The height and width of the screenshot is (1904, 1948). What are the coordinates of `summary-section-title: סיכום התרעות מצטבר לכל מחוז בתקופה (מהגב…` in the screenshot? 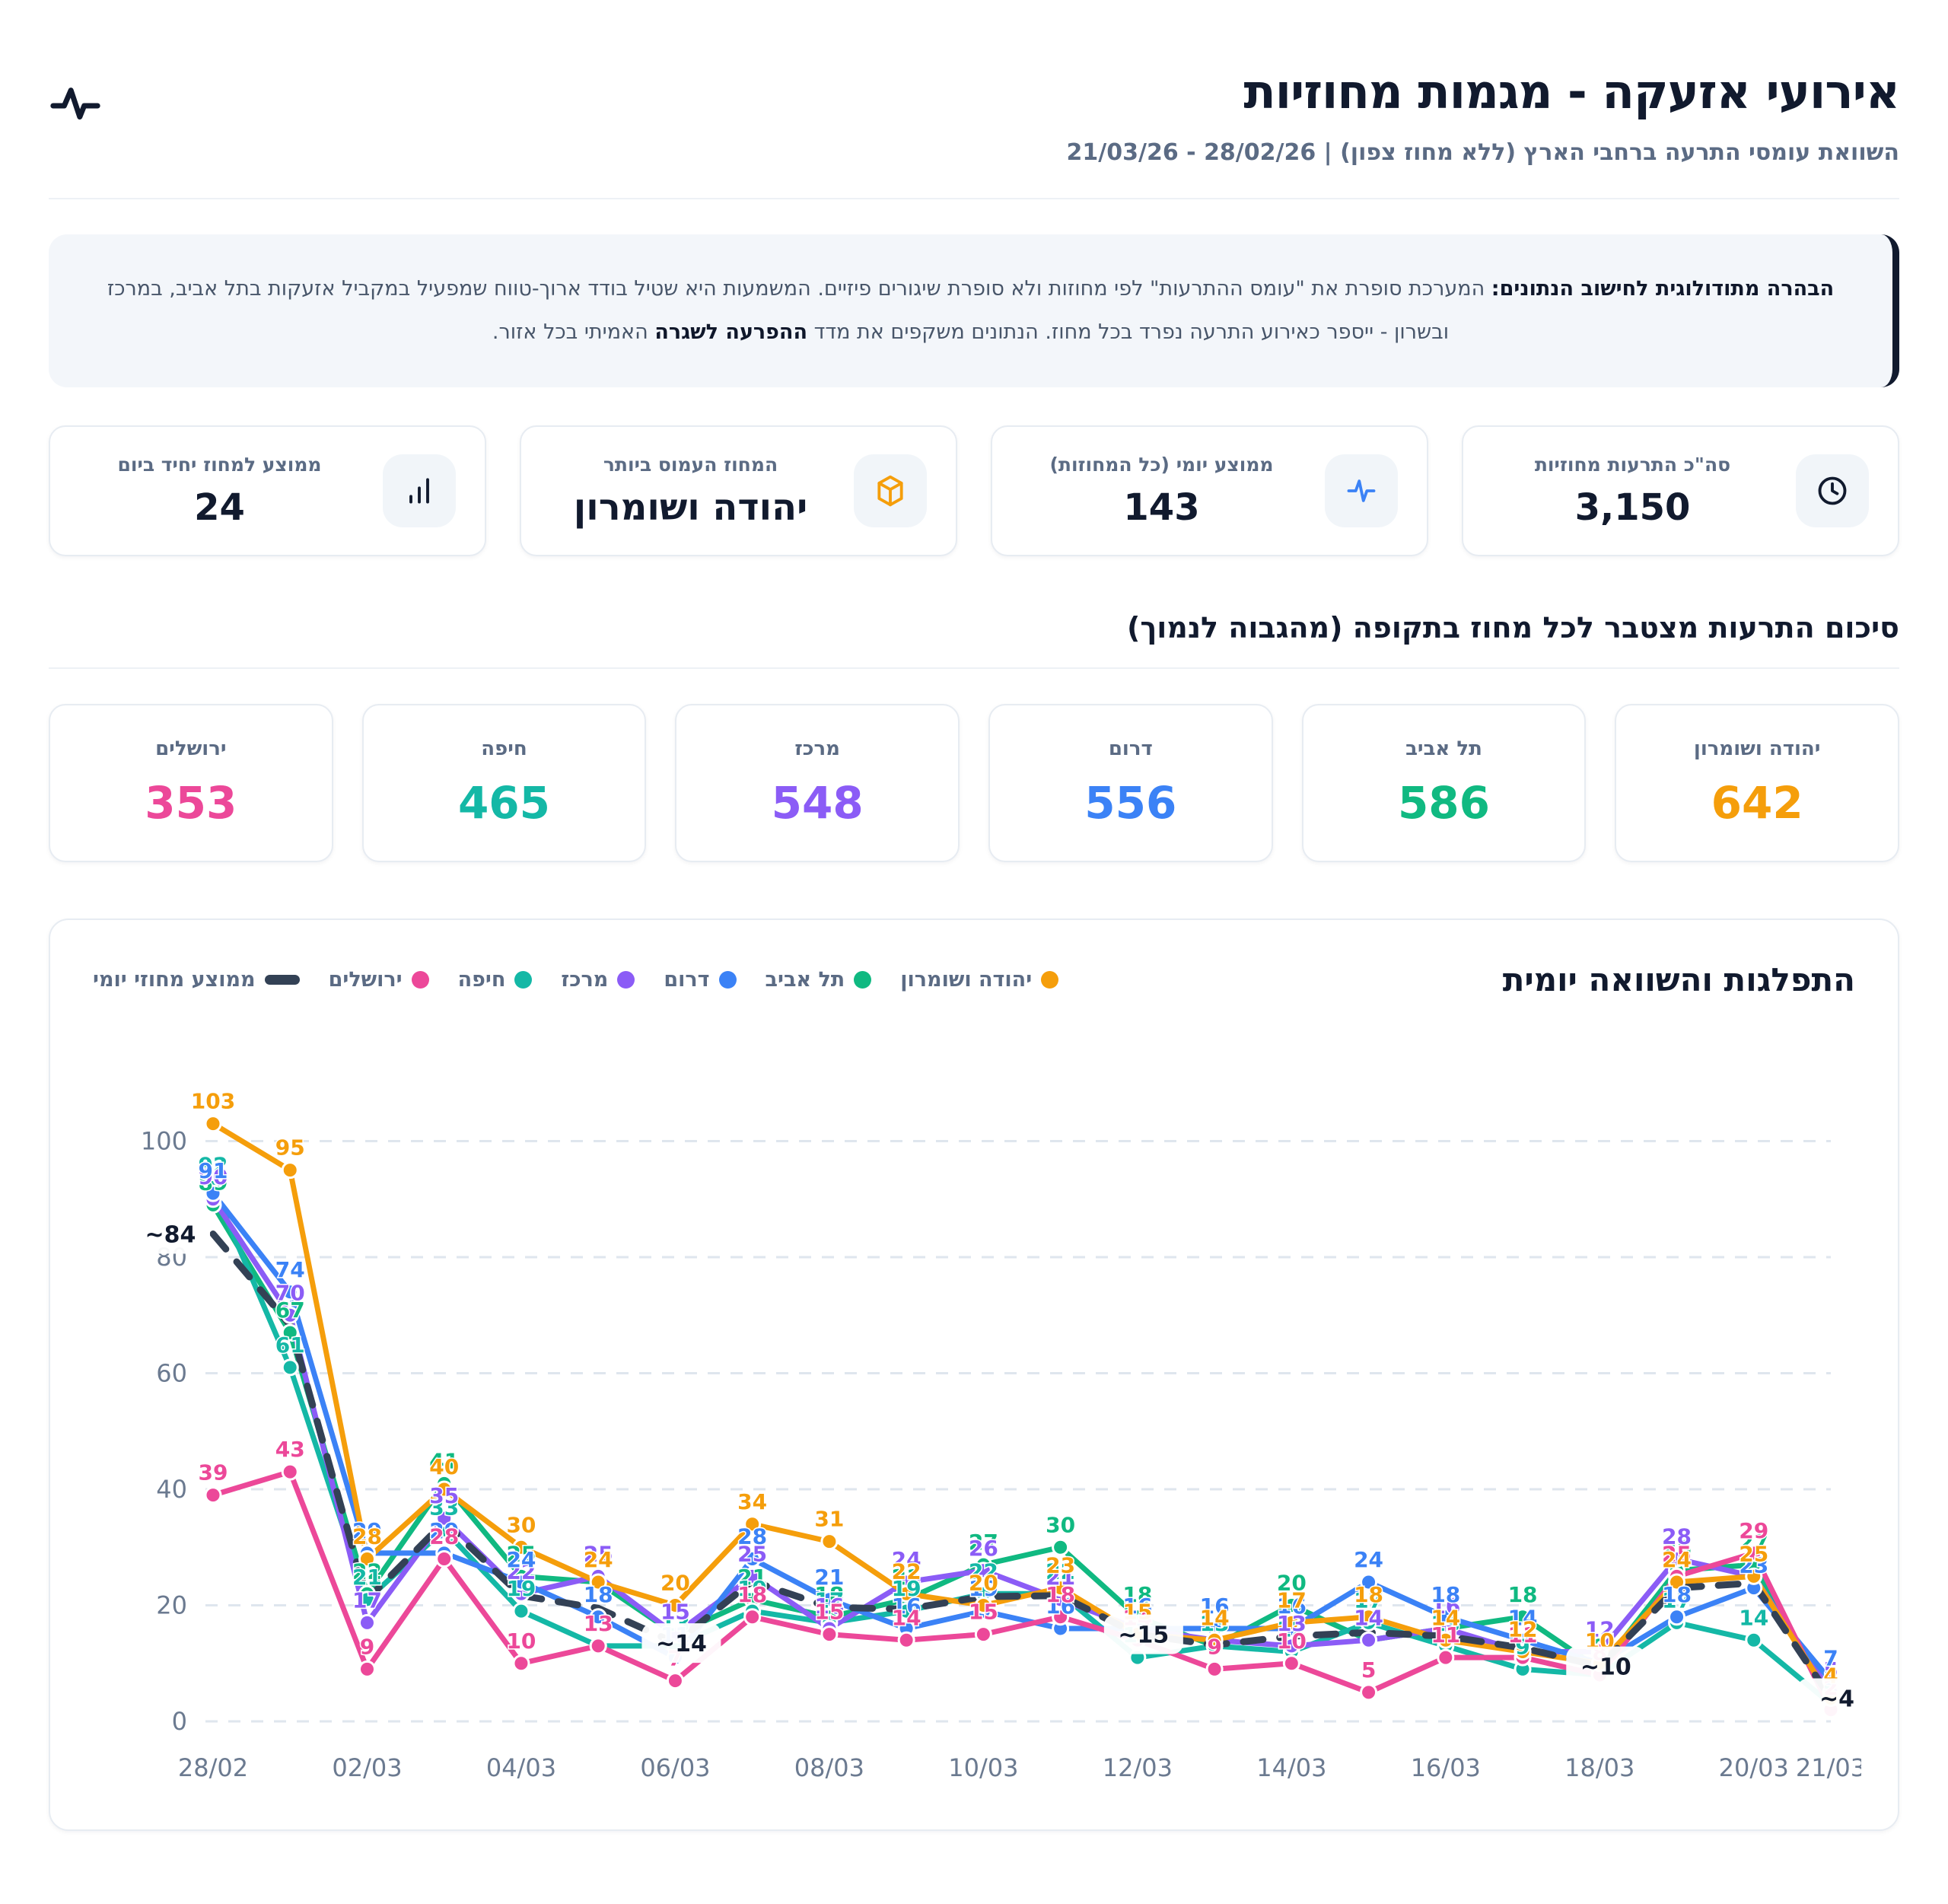 It's located at (1512, 628).